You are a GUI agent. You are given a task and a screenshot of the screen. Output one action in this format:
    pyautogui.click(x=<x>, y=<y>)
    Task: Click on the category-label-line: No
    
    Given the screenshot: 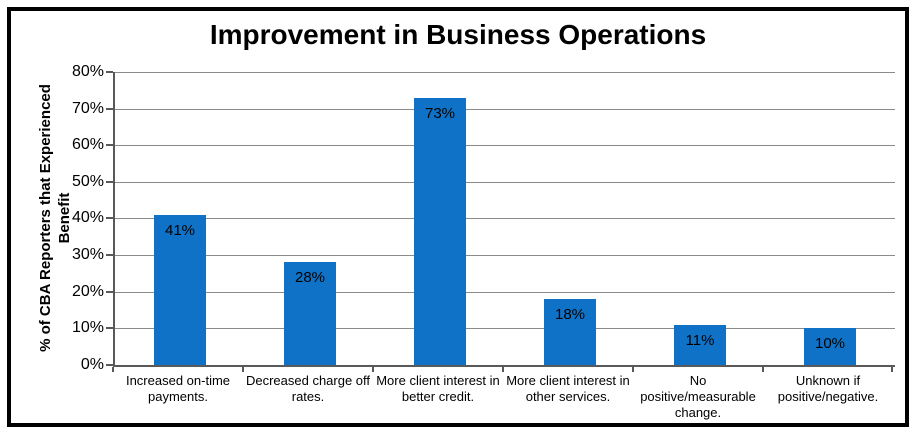 What is the action you would take?
    pyautogui.click(x=698, y=380)
    